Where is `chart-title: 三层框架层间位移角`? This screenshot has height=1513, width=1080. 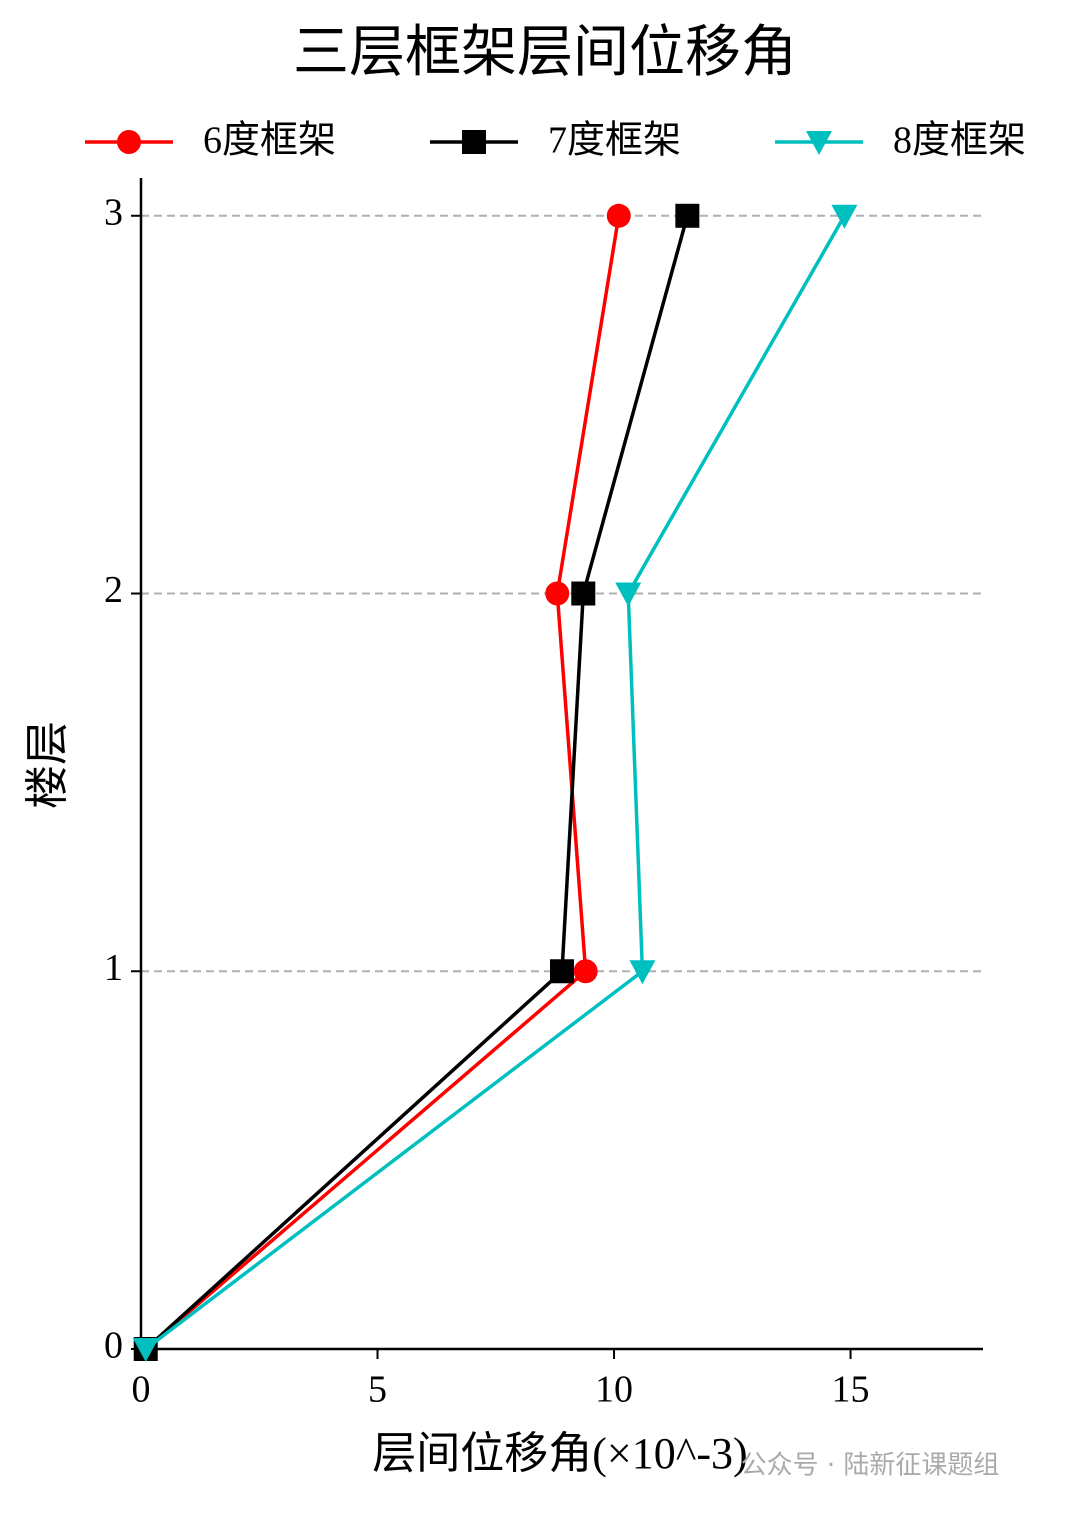 chart-title: 三层框架层间位移角 is located at coordinates (545, 53).